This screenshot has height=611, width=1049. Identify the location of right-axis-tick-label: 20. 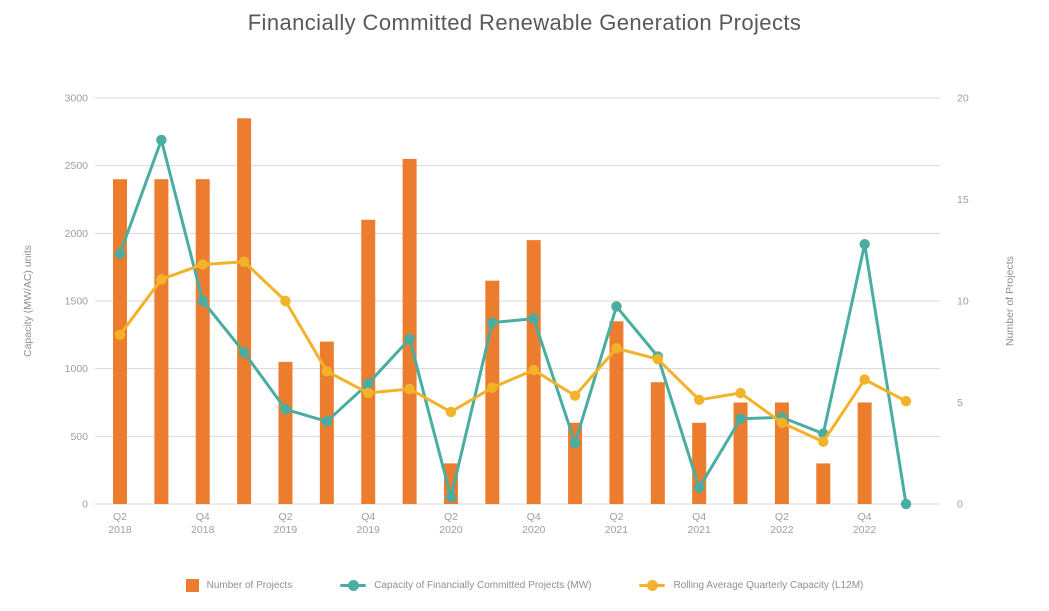
(963, 99).